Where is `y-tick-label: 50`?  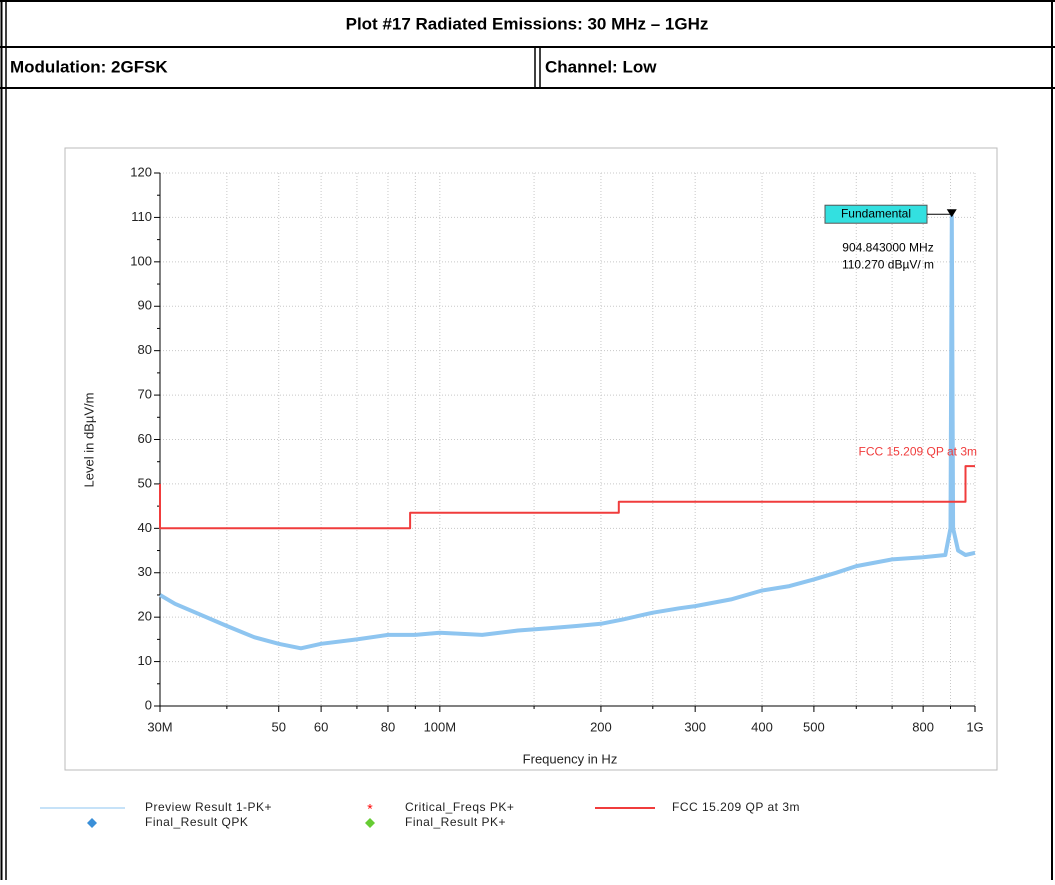 y-tick-label: 50 is located at coordinates (145, 482).